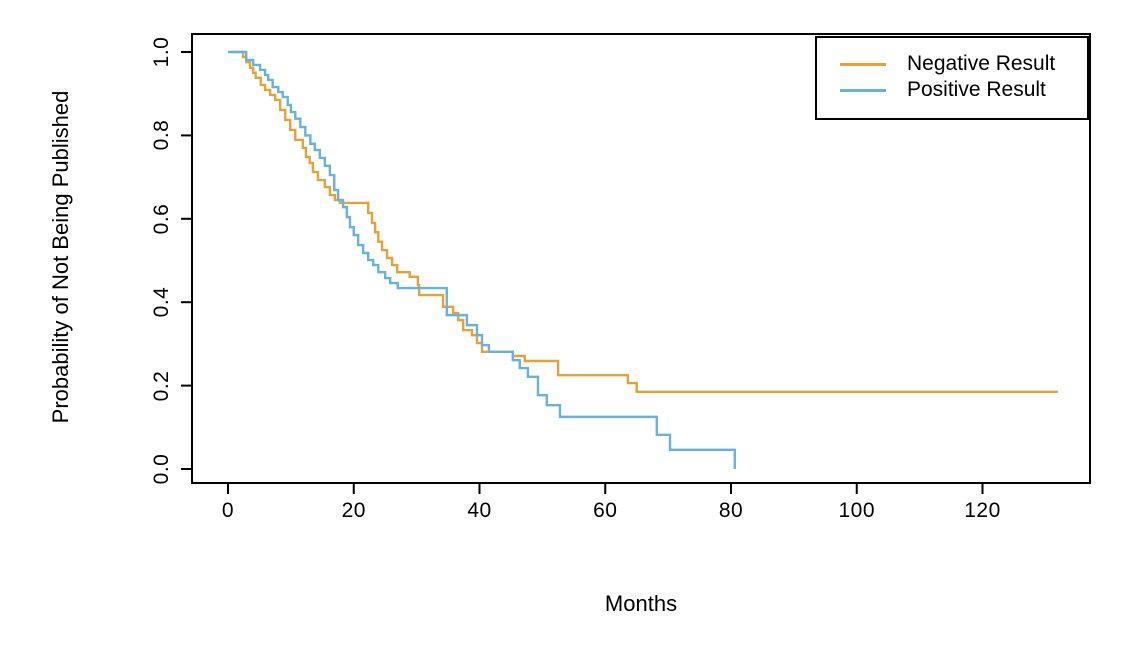 This screenshot has width=1147, height=651. I want to click on x-tick-label: 60, so click(605, 510).